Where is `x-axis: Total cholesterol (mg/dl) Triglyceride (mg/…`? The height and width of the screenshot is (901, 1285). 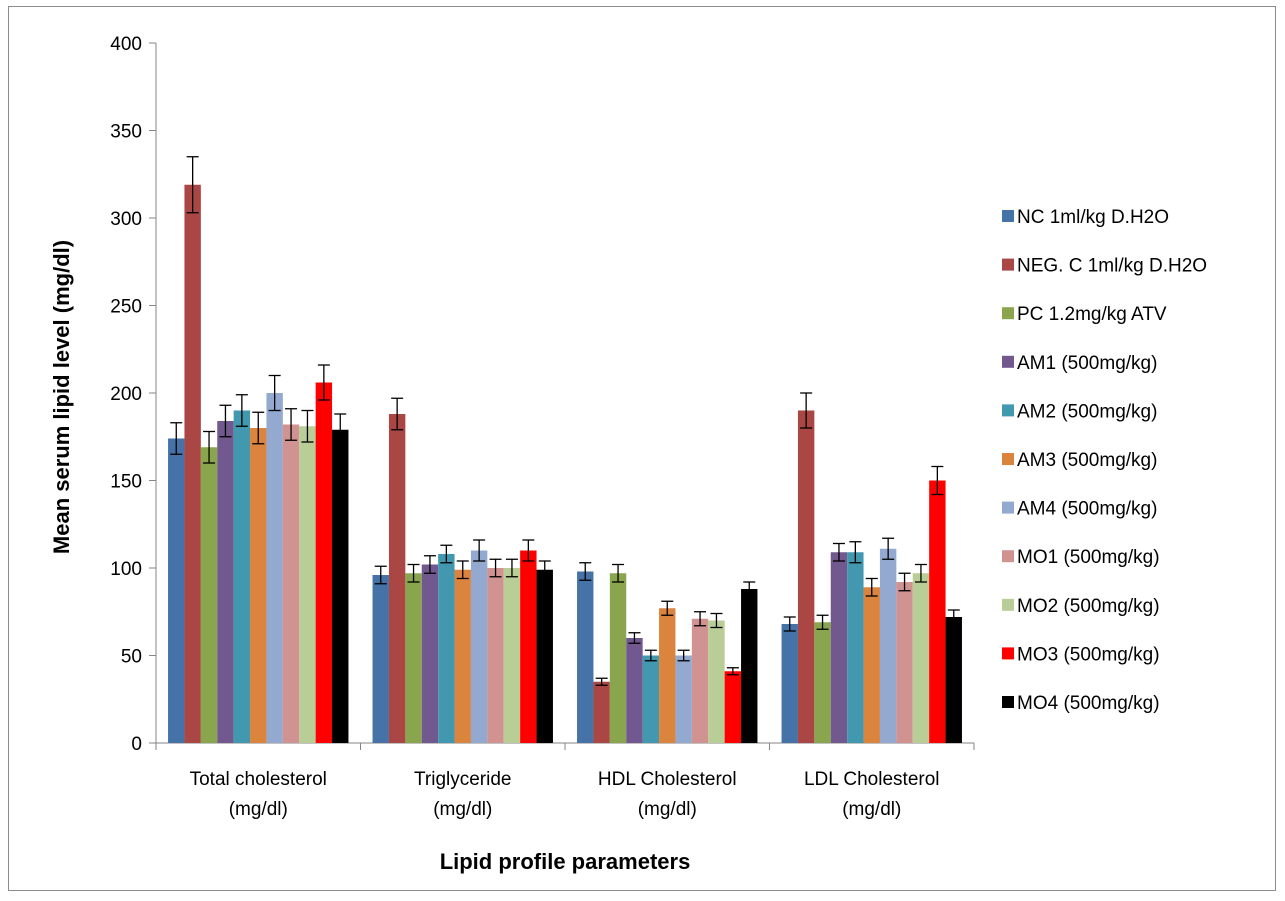 x-axis: Total cholesterol (mg/dl) Triglyceride (mg/… is located at coordinates (565, 781).